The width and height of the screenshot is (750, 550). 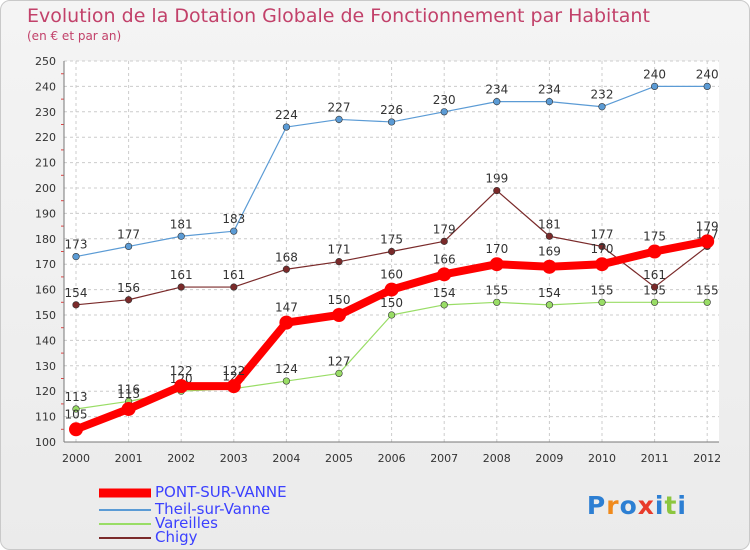 I want to click on data-label-pont-sur-vanne-2003: 122, so click(x=233, y=371).